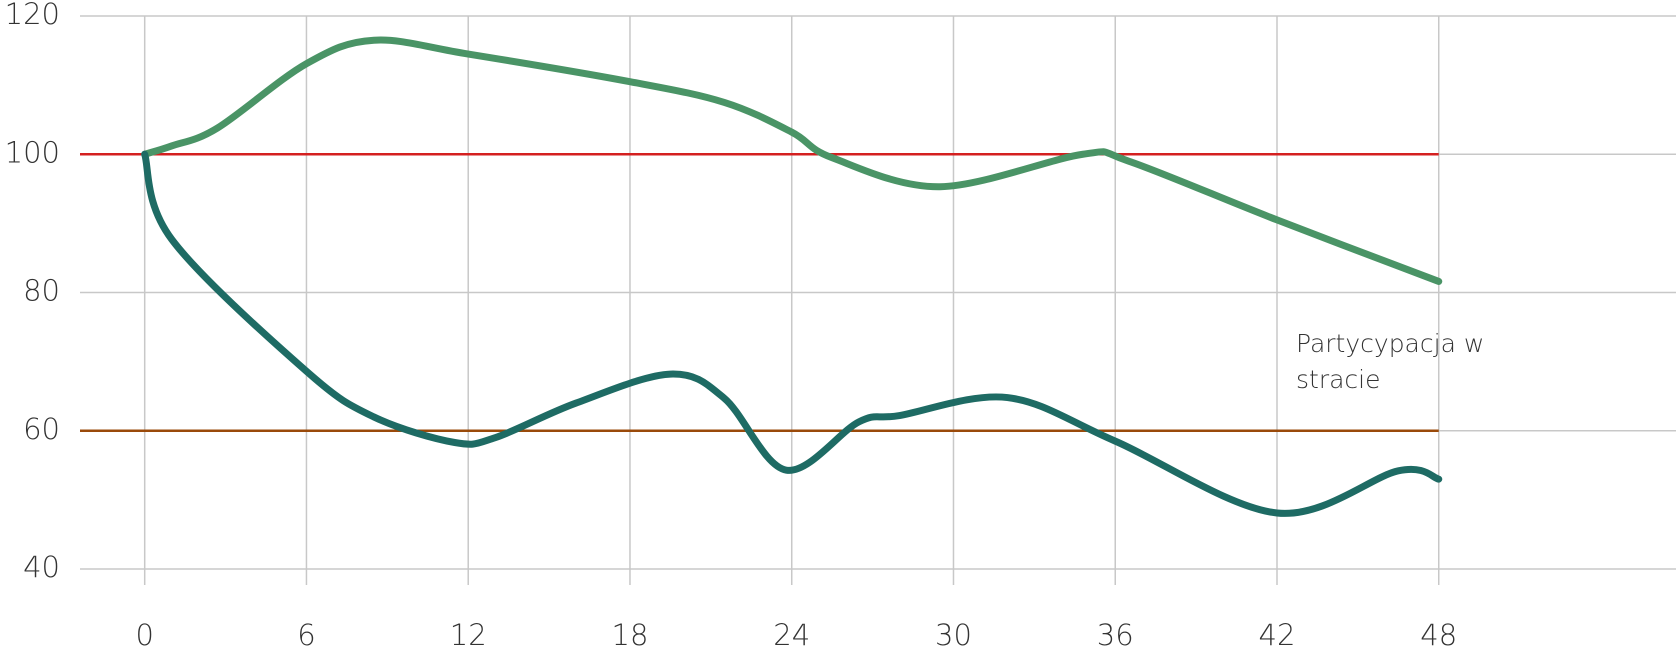 The height and width of the screenshot is (659, 1676). What do you see at coordinates (1438, 635) in the screenshot?
I see `x-tick-label: 48` at bounding box center [1438, 635].